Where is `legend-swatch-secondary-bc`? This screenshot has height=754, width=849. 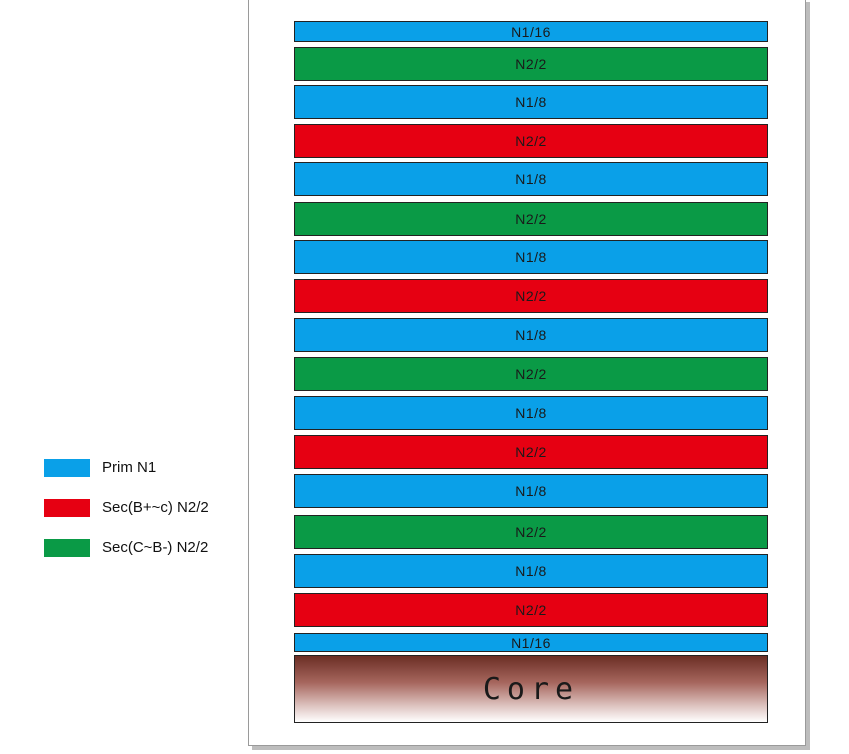 legend-swatch-secondary-bc is located at coordinates (67, 508).